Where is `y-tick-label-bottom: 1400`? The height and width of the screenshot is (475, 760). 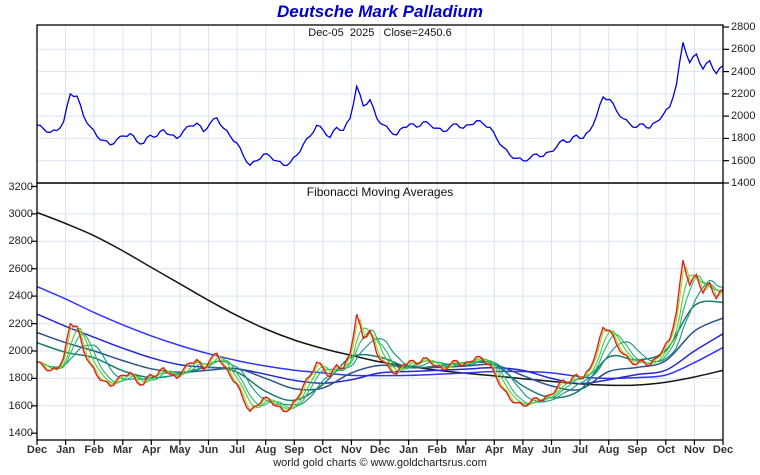 y-tick-label-bottom: 1400 is located at coordinates (20, 433).